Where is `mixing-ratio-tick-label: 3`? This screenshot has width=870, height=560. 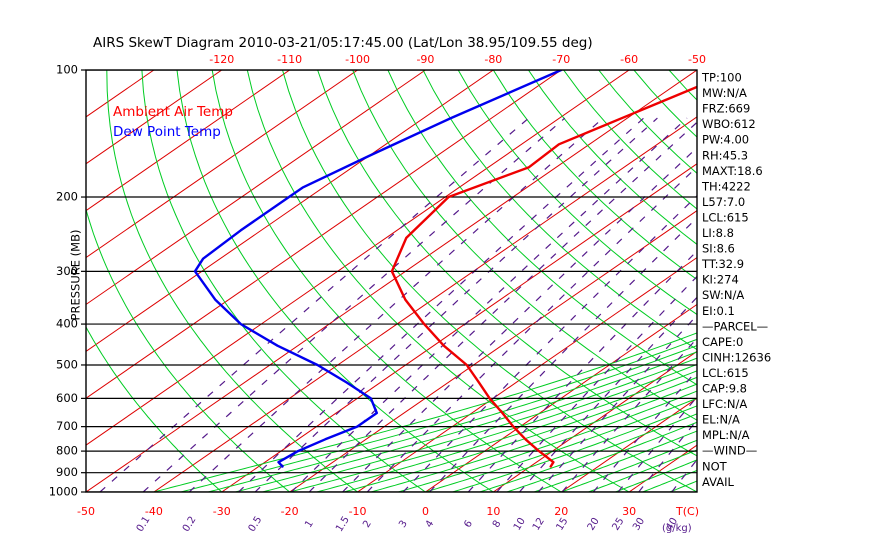 mixing-ratio-tick-label: 3 is located at coordinates (403, 524).